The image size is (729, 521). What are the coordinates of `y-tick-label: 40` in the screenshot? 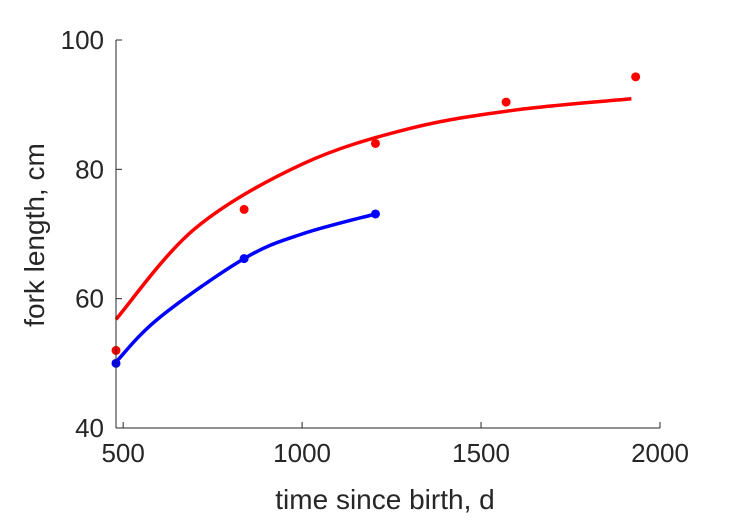 It's located at (89, 428).